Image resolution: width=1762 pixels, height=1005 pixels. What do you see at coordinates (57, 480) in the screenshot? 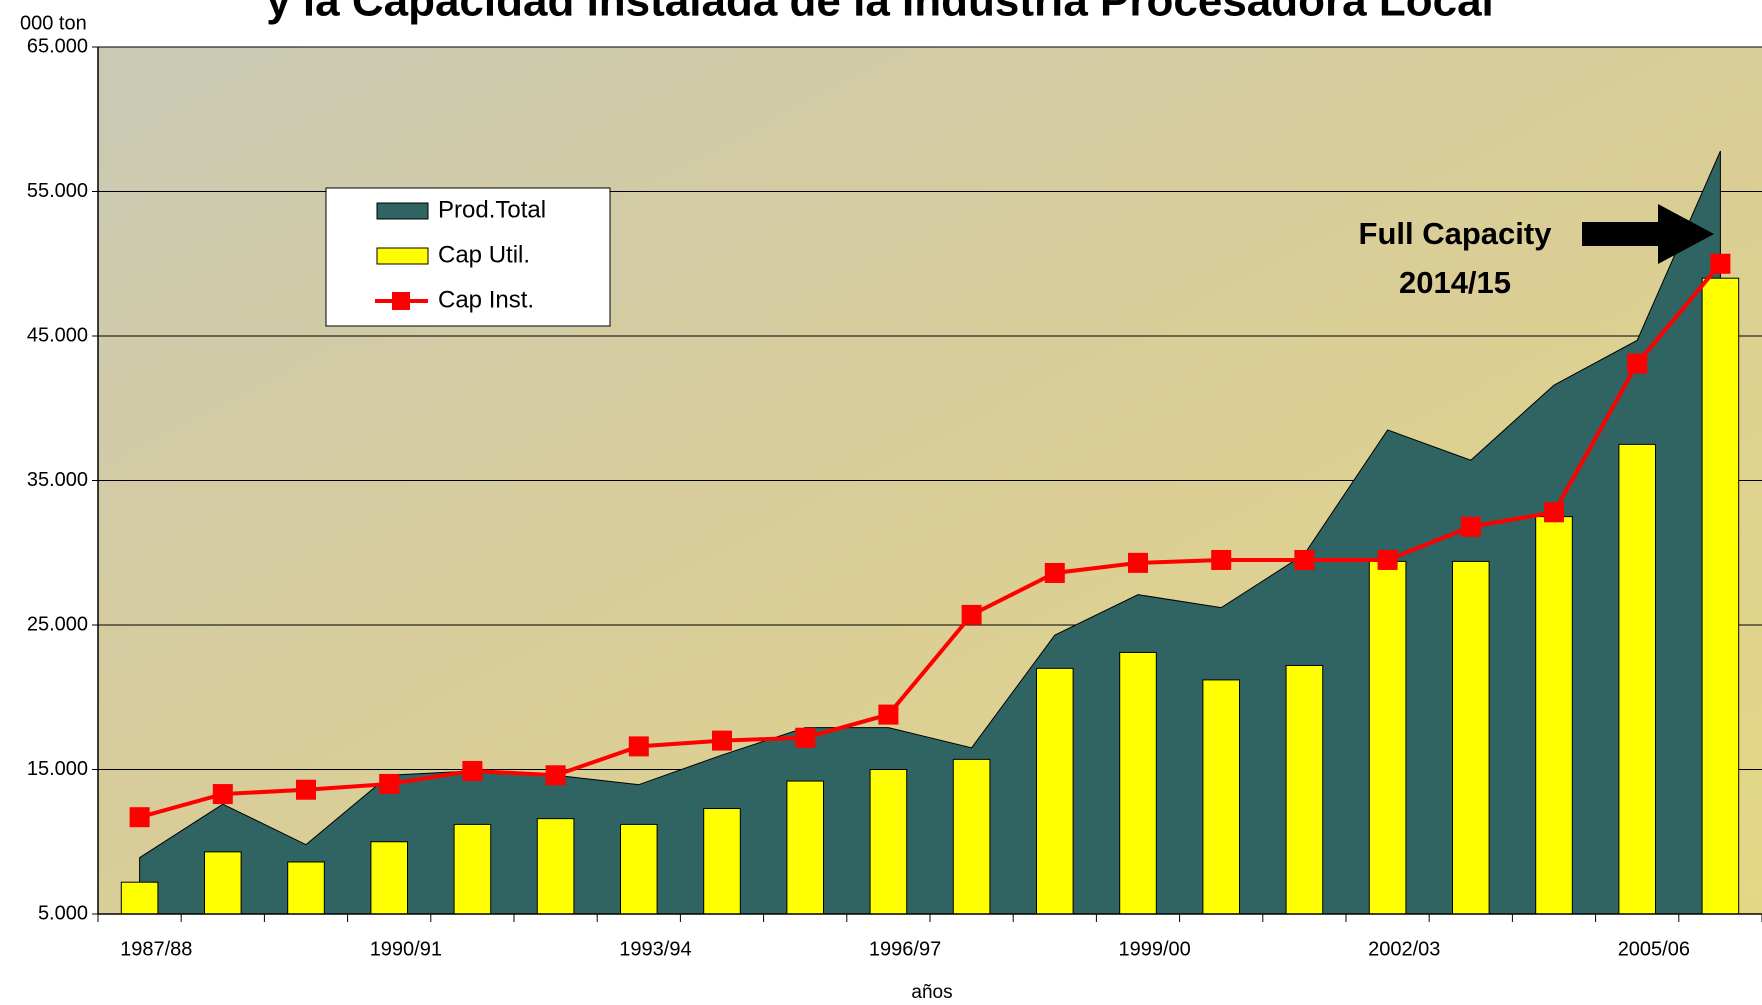
I see `y-tick-label: 35.000` at bounding box center [57, 480].